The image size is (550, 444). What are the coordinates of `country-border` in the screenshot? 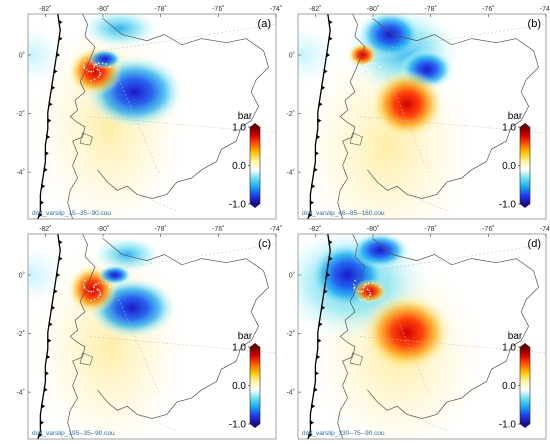 It's located at (453, 328).